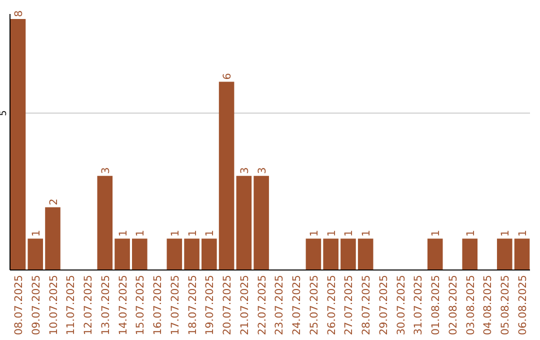 The image size is (540, 340). What do you see at coordinates (228, 76) in the screenshot?
I see `data-label: 6` at bounding box center [228, 76].